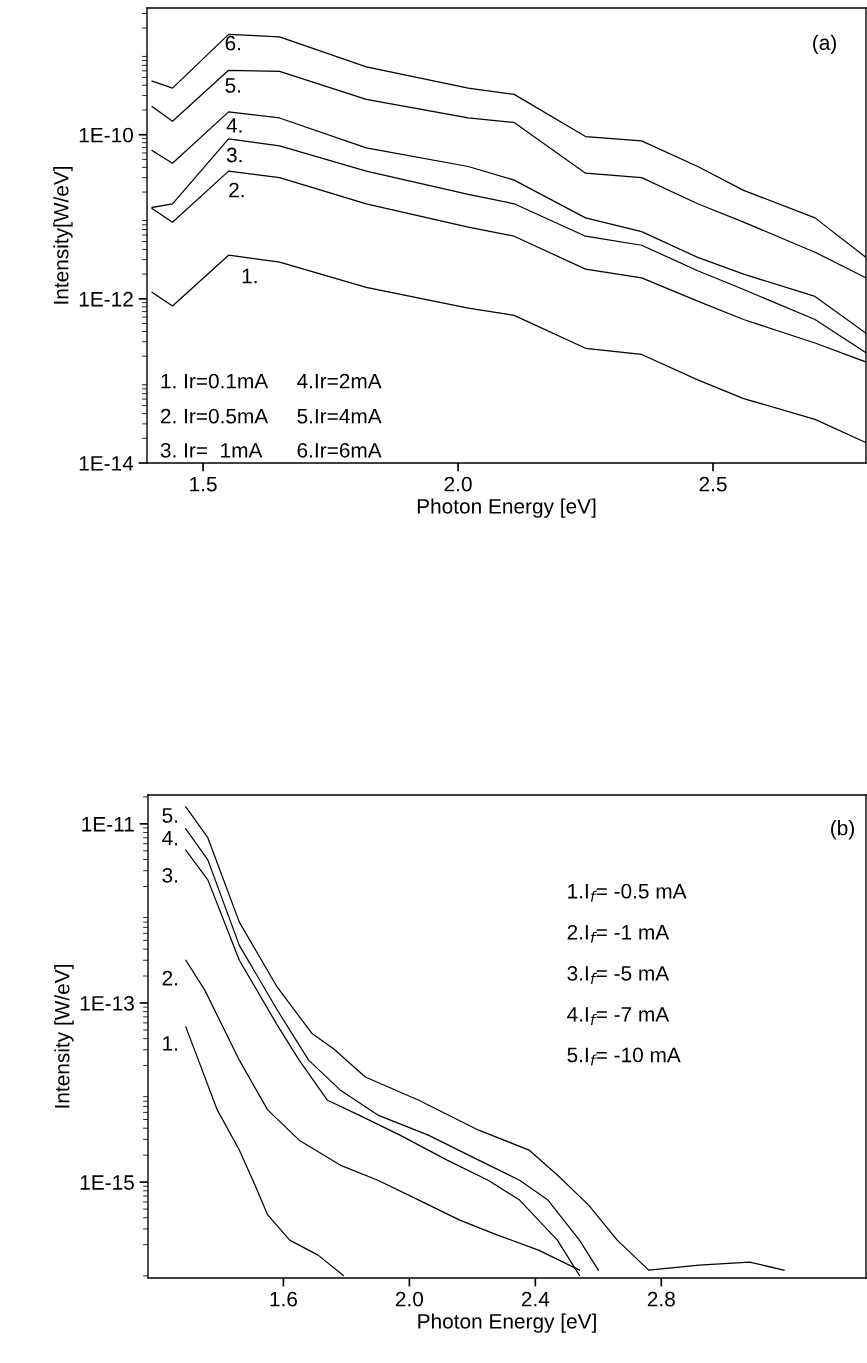  I want to click on x-tick-label: 2.4, so click(535, 1299).